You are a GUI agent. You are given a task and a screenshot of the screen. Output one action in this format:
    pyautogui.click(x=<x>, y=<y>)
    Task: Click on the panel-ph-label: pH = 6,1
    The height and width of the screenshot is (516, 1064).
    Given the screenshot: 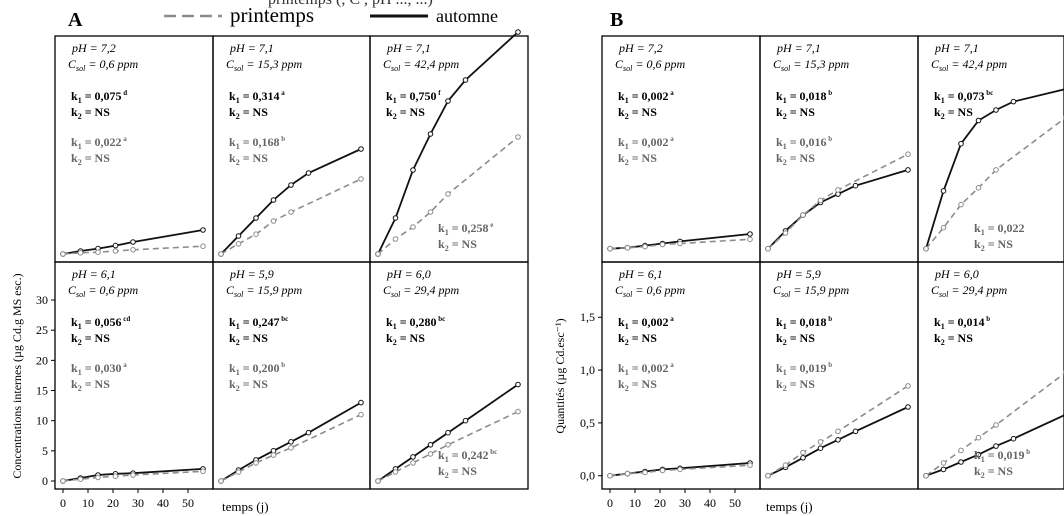 What is the action you would take?
    pyautogui.click(x=93, y=274)
    